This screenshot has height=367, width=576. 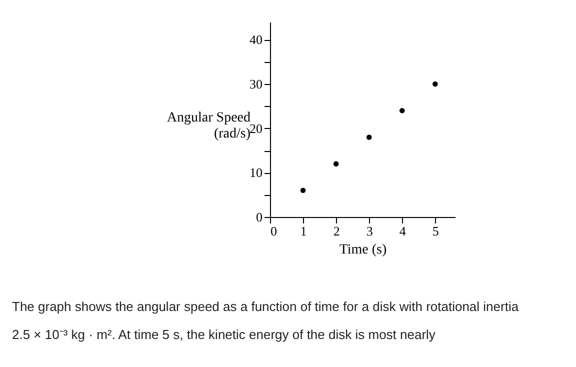 What do you see at coordinates (336, 231) in the screenshot?
I see `x-tick-label: 2` at bounding box center [336, 231].